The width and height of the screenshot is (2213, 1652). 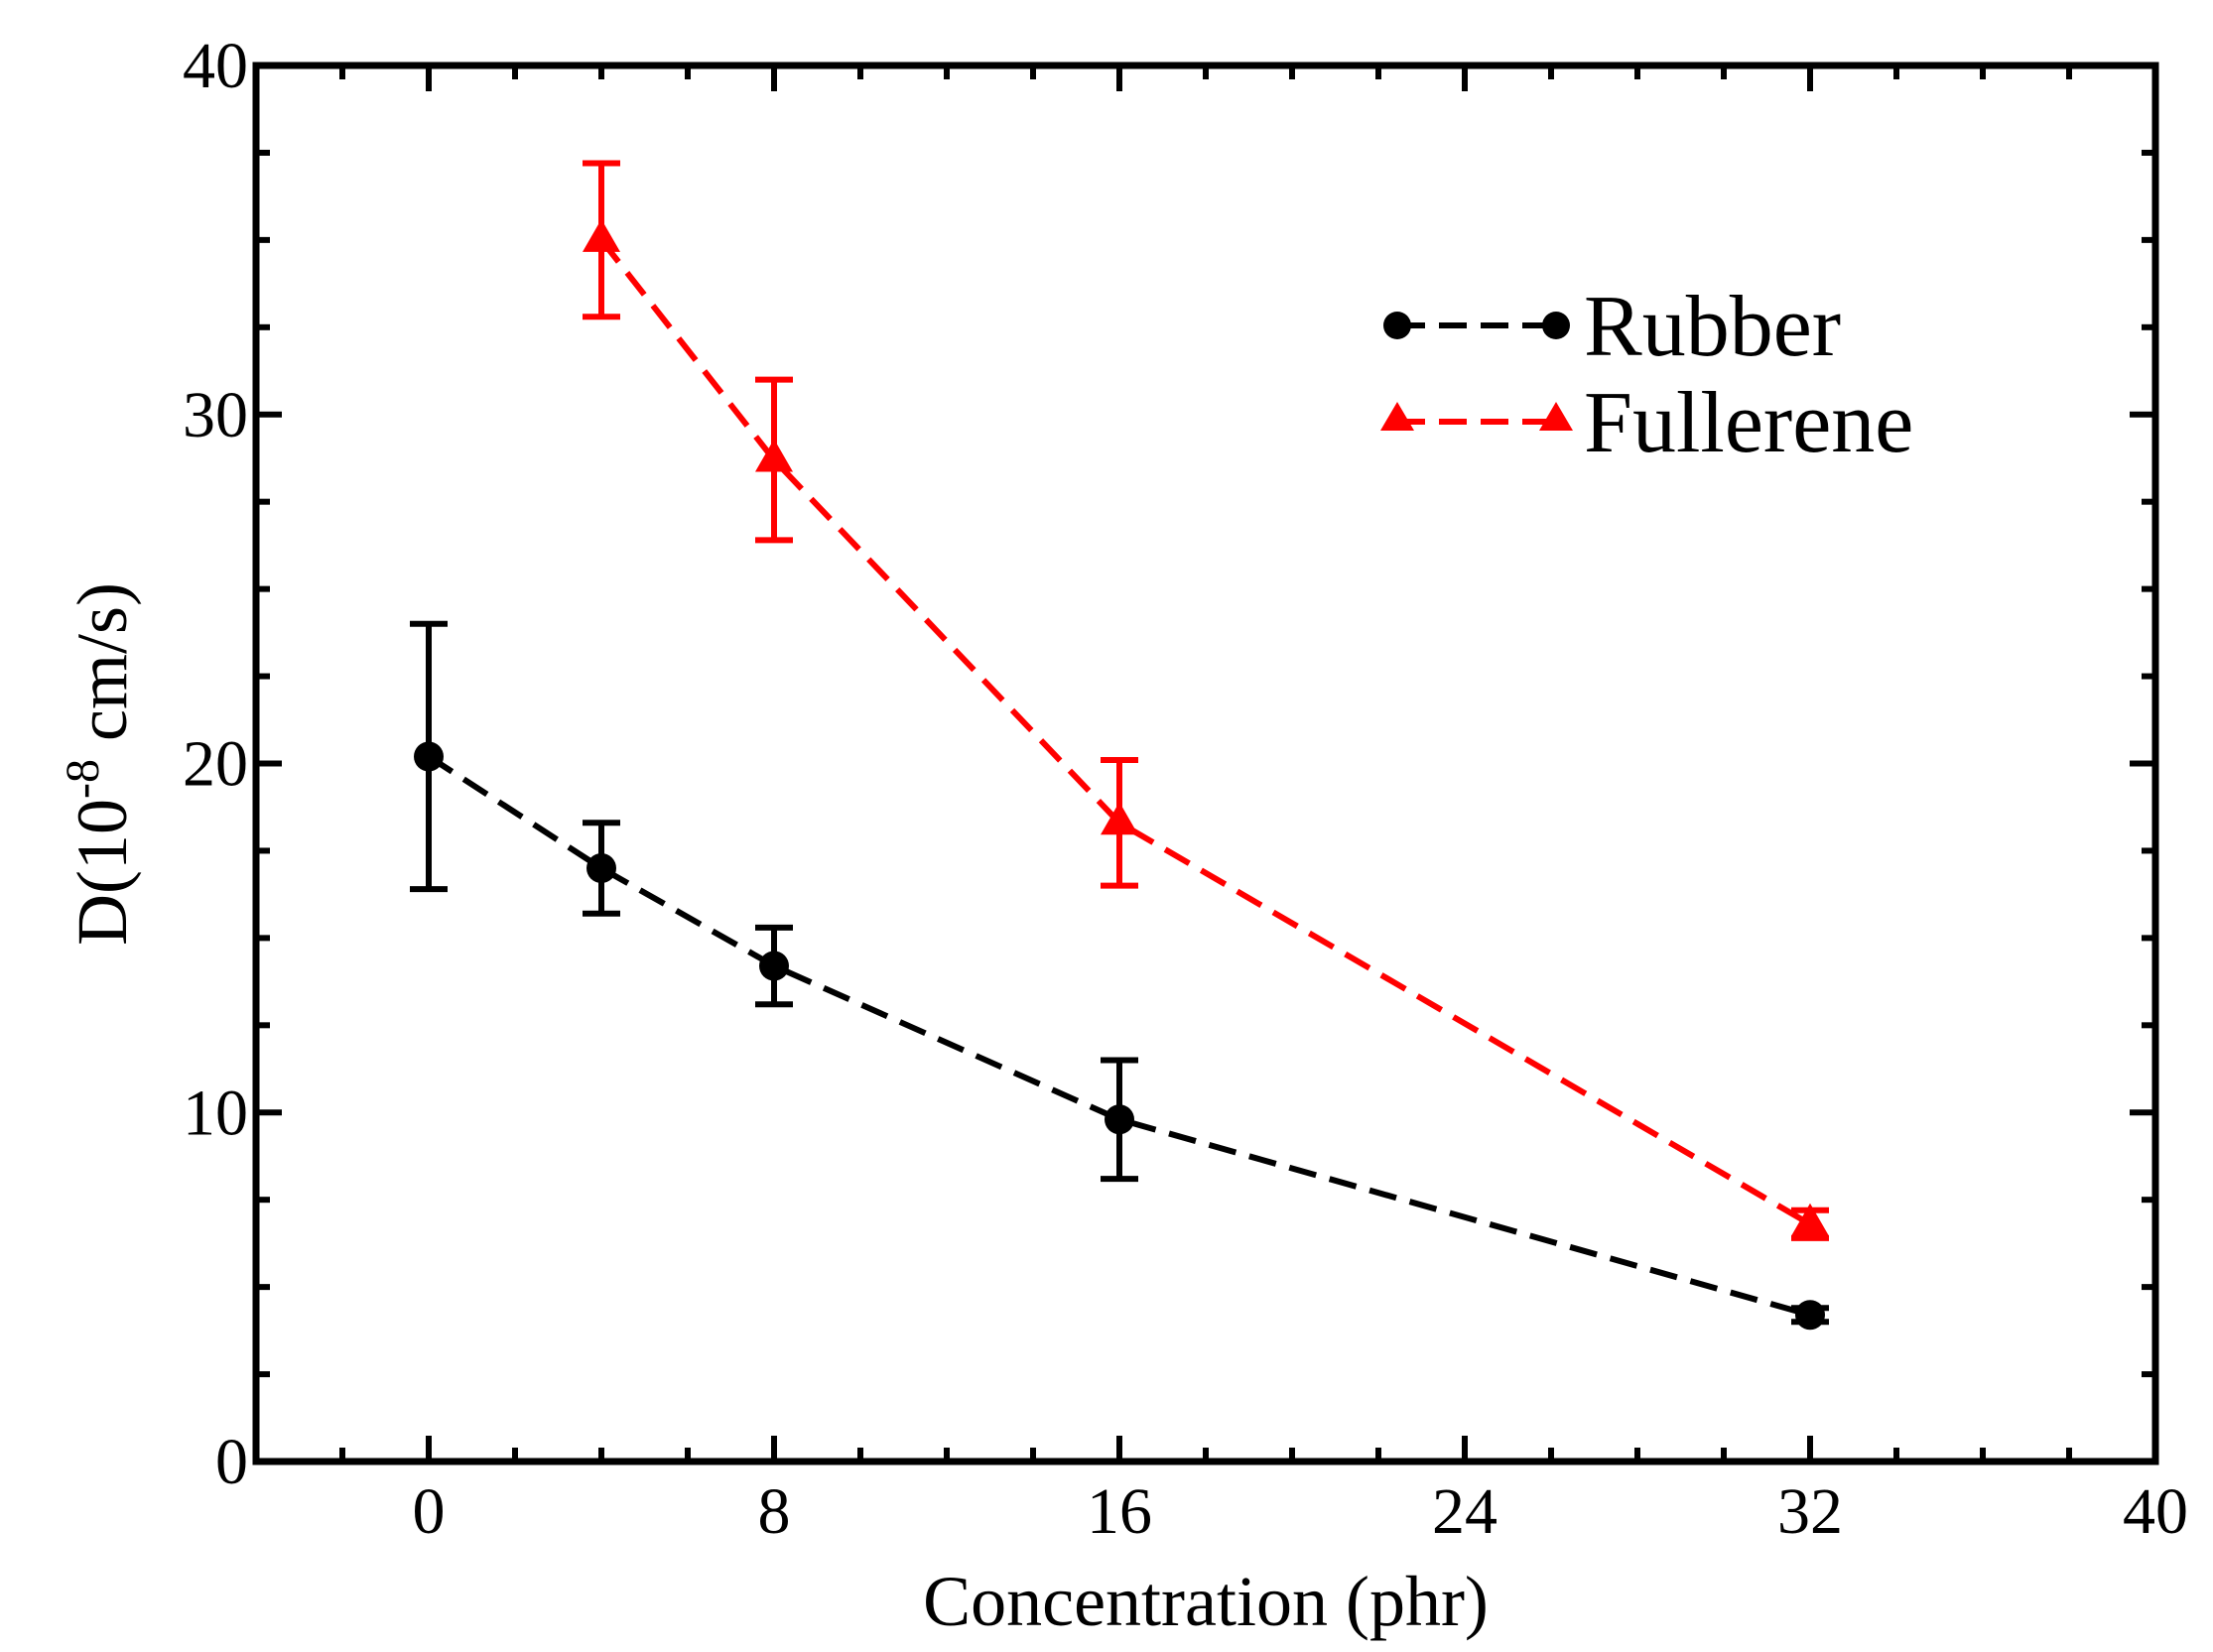 I want to click on legend-marker-fullerene-start, so click(x=1397, y=416).